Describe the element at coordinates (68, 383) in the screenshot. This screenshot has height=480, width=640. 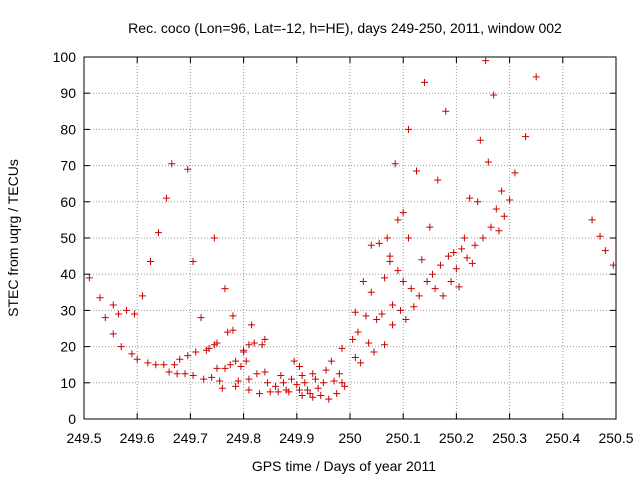
I see `y-tick-label: 10` at that location.